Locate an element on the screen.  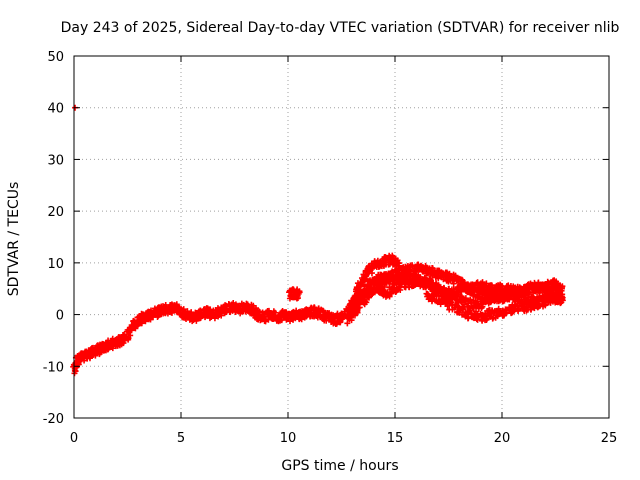
x-tick-label: 10 is located at coordinates (288, 438).